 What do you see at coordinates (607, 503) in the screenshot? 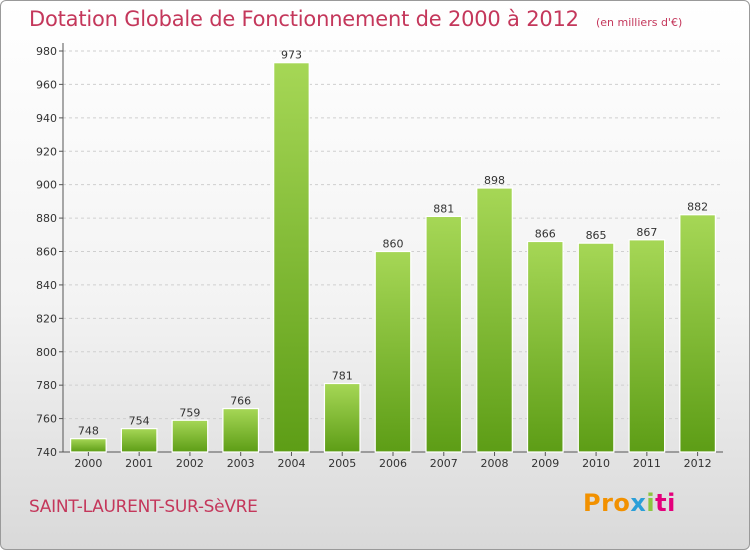
I see `logo-part: Pro` at bounding box center [607, 503].